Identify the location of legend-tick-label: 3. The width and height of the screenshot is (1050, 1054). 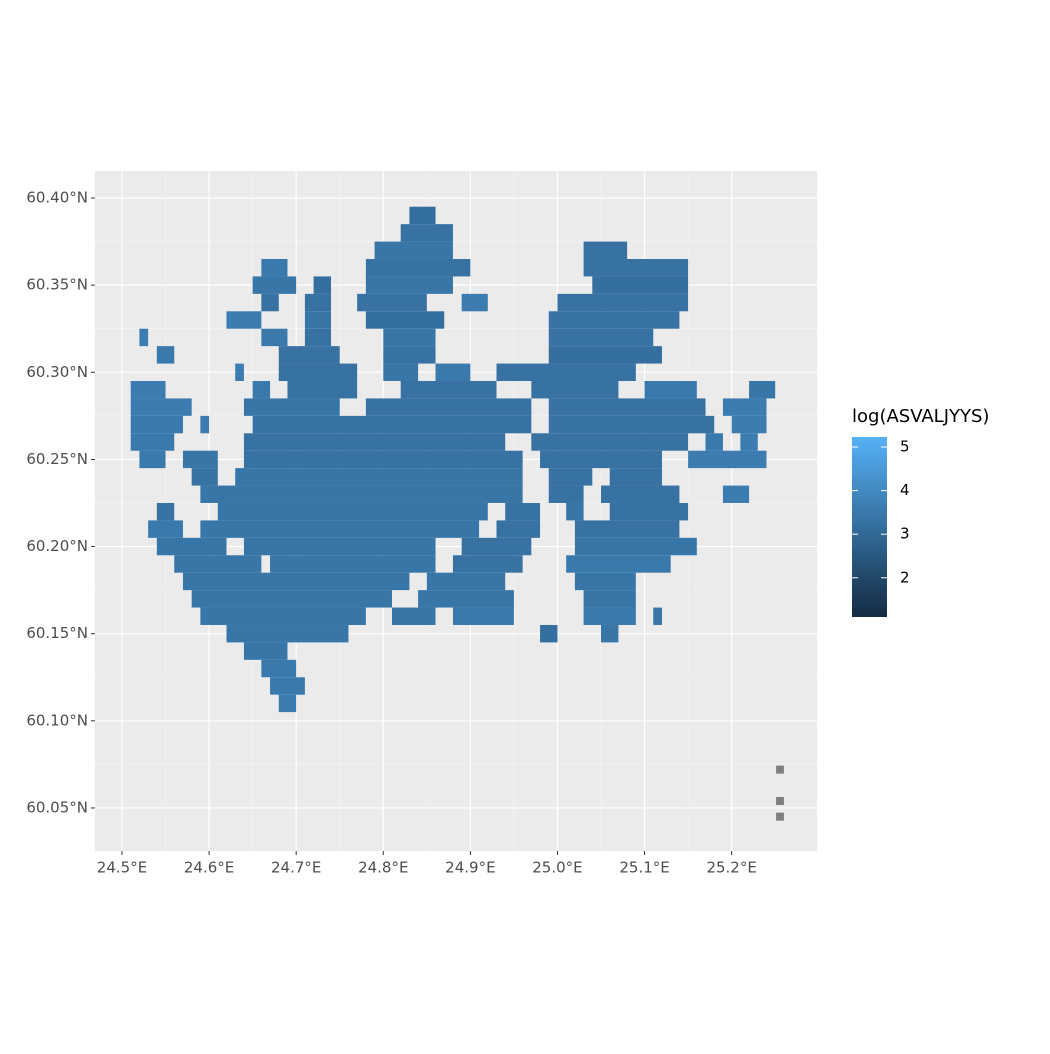
(905, 534).